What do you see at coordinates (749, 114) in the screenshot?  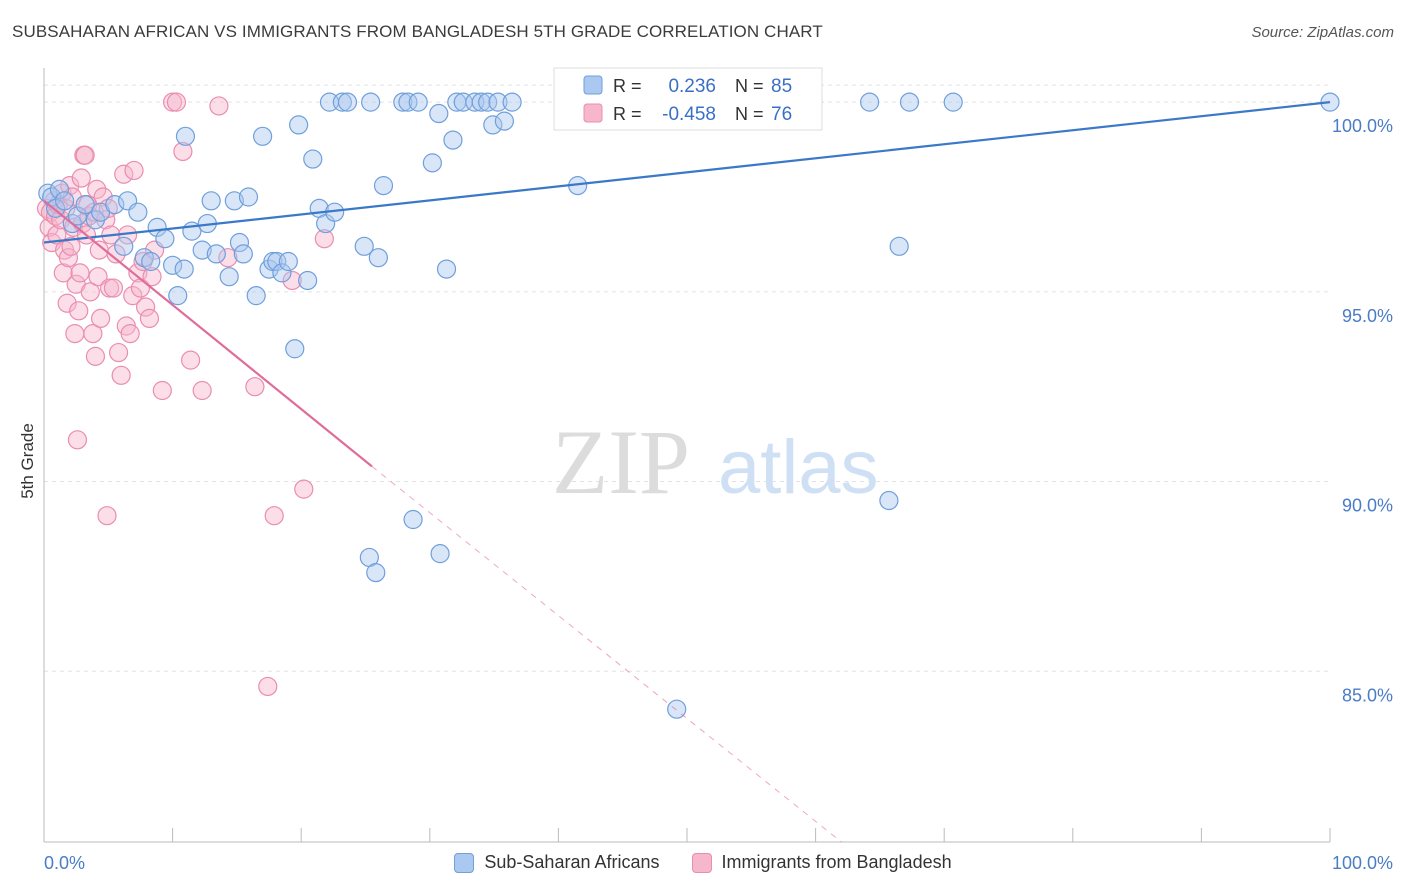 I see `stats-n-label-2: N =` at bounding box center [749, 114].